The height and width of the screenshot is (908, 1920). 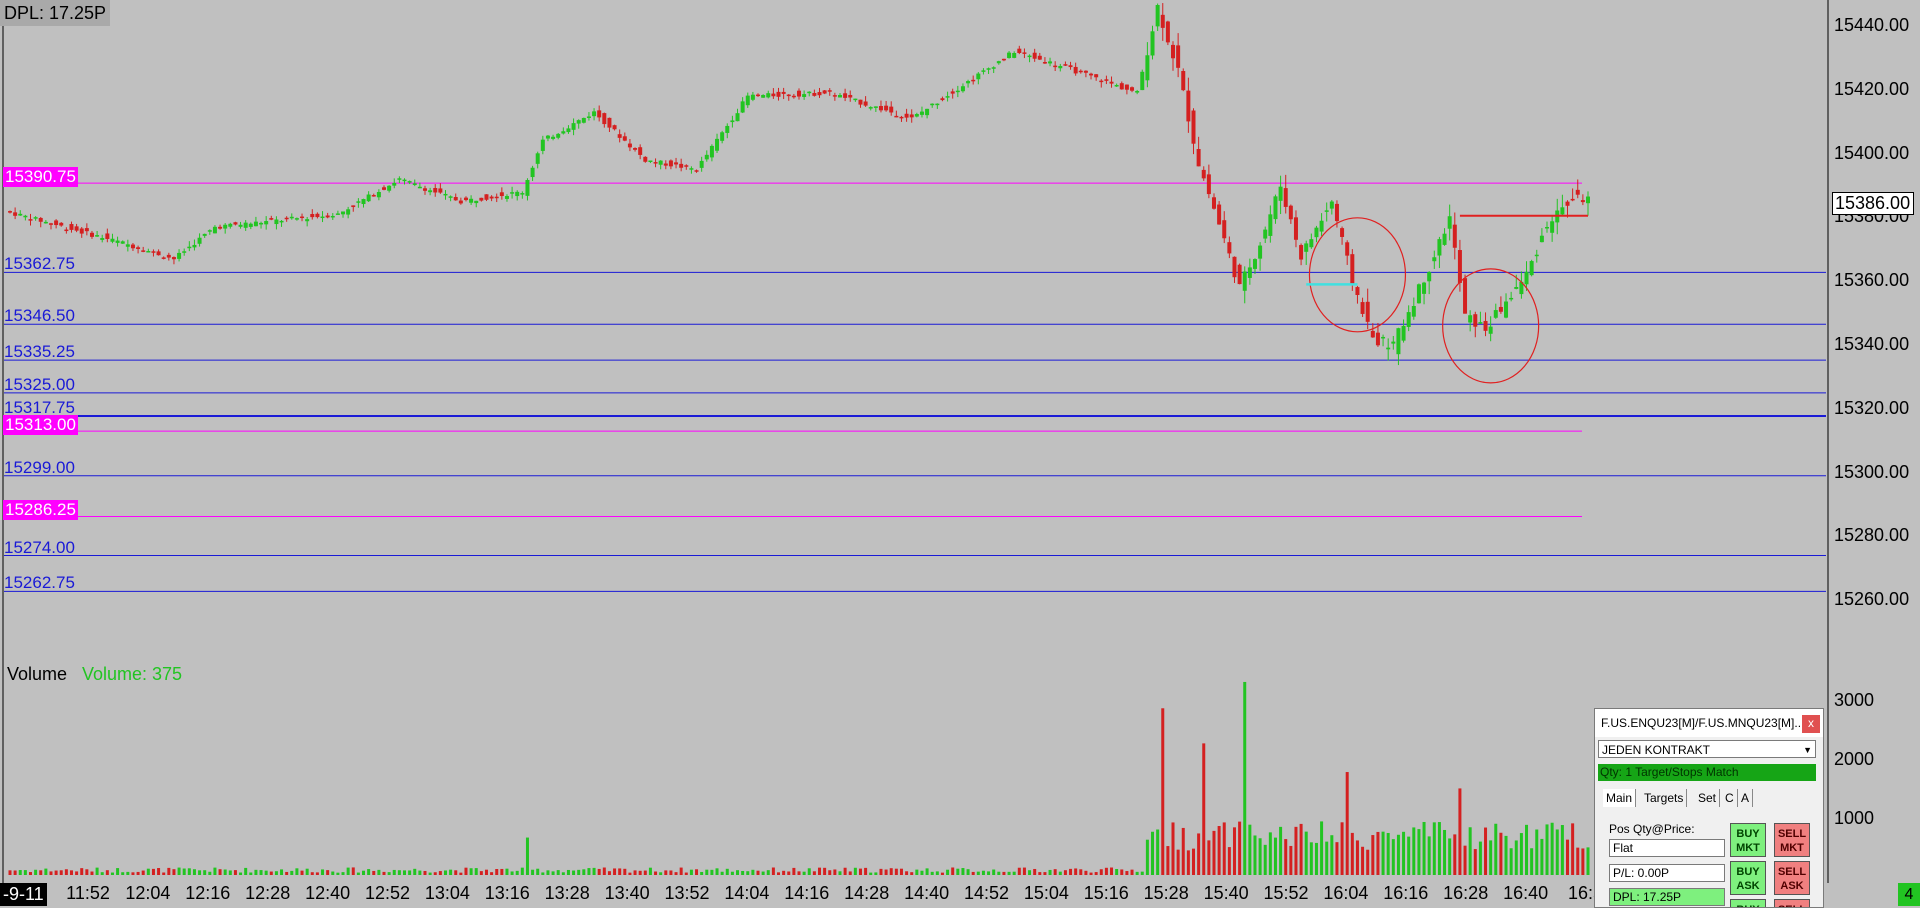 I want to click on tab-a: A, so click(x=1746, y=798).